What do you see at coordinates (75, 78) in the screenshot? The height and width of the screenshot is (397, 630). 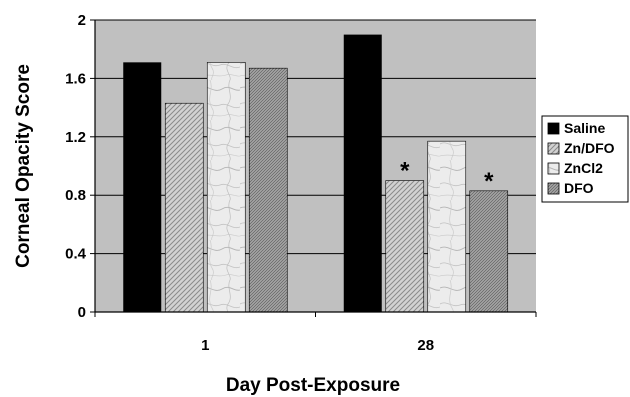 I see `y-tick-label: 1.6` at bounding box center [75, 78].